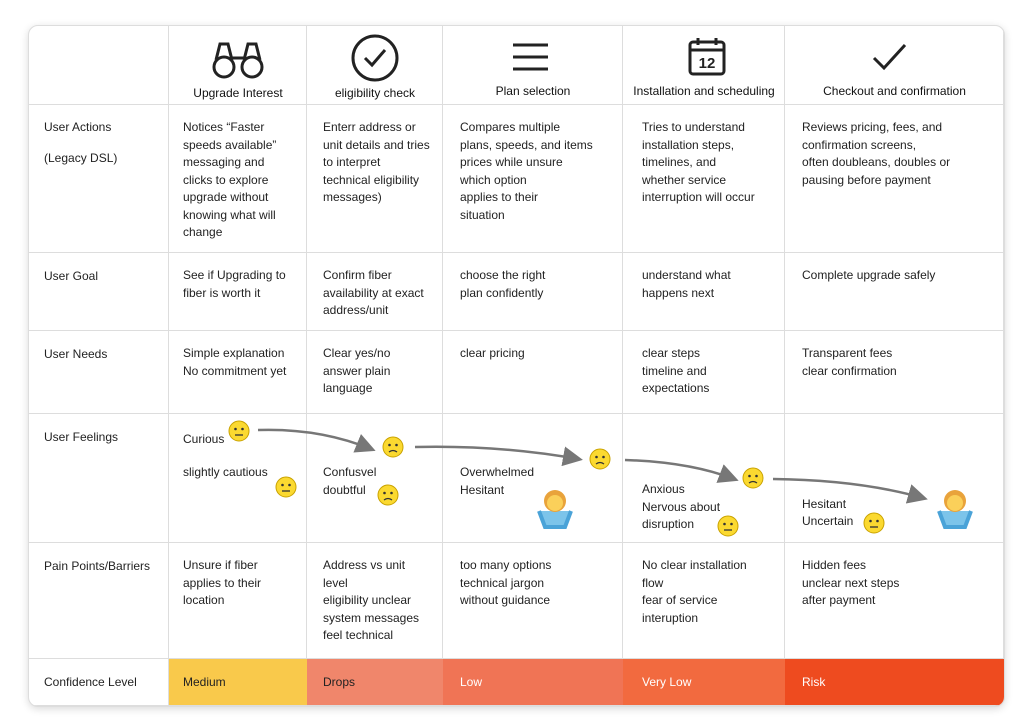 This screenshot has width=1024, height=726. I want to click on column-title: Upgrade Interest, so click(238, 93).